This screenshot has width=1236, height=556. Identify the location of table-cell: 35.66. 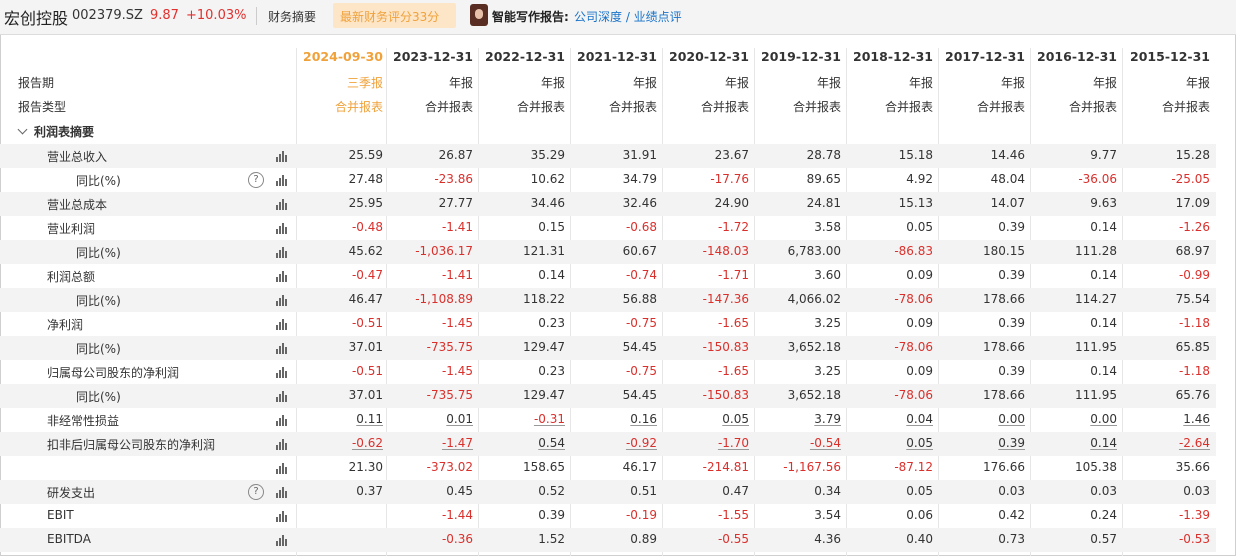
(1192, 467).